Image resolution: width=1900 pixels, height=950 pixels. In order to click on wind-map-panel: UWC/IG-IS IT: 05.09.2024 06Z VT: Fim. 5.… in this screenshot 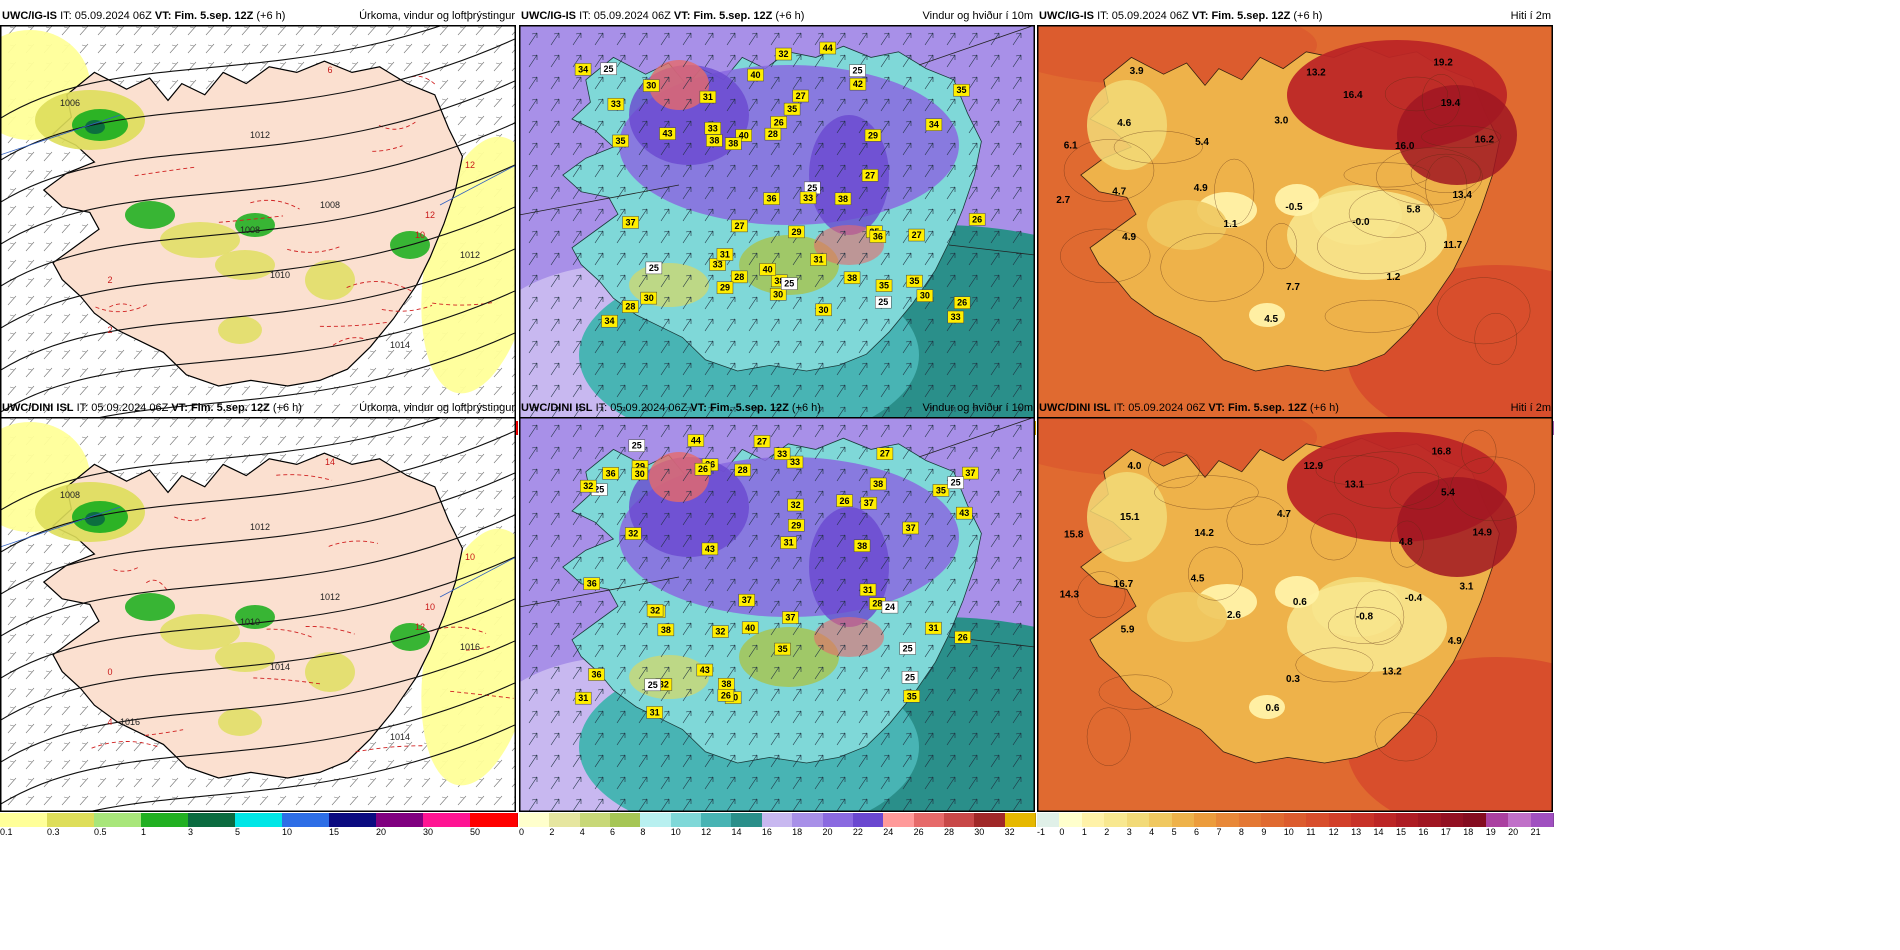, I will do `click(777, 226)`.